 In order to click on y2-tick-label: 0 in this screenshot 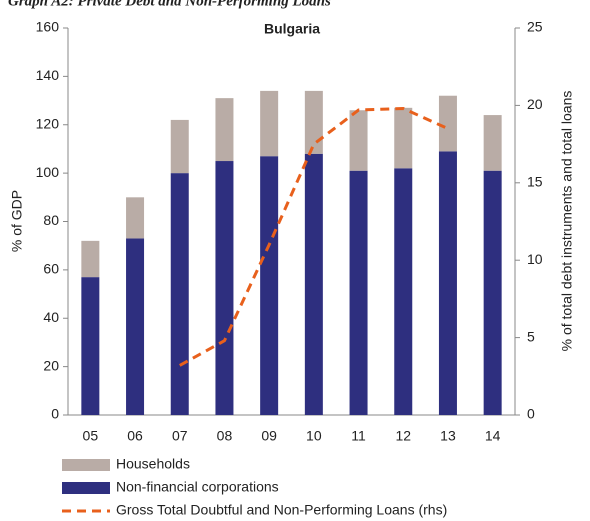, I will do `click(531, 414)`.